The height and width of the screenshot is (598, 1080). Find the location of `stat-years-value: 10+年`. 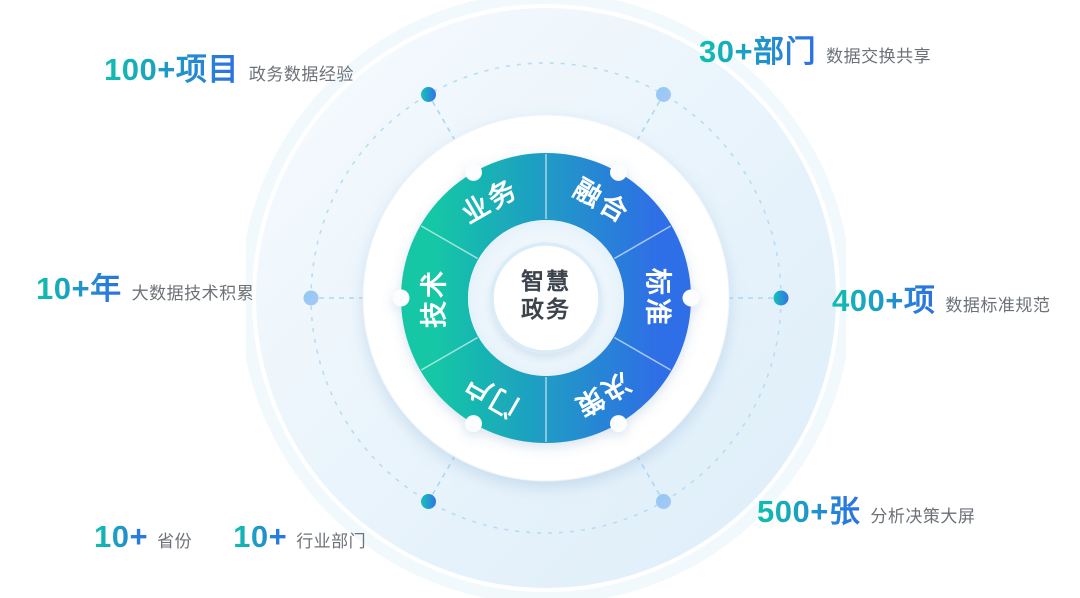

stat-years-value: 10+年 is located at coordinates (79, 288).